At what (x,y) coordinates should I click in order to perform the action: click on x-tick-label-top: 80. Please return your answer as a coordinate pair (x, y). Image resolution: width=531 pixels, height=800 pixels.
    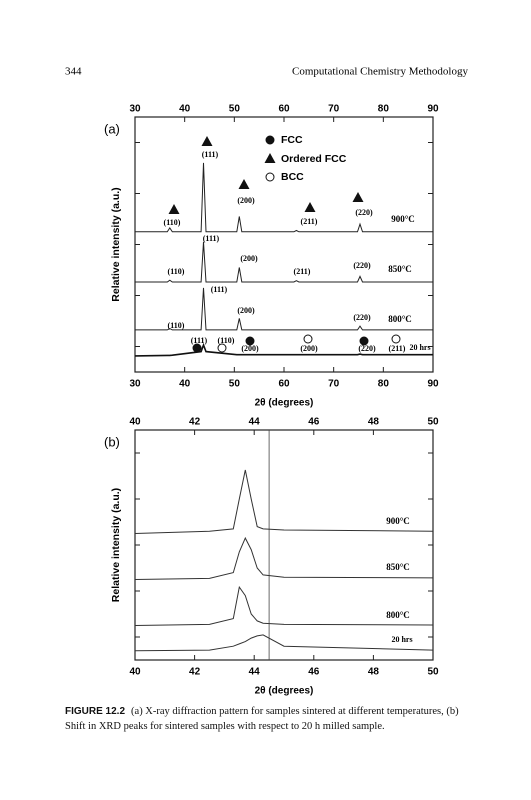
    Looking at the image, I should click on (384, 109).